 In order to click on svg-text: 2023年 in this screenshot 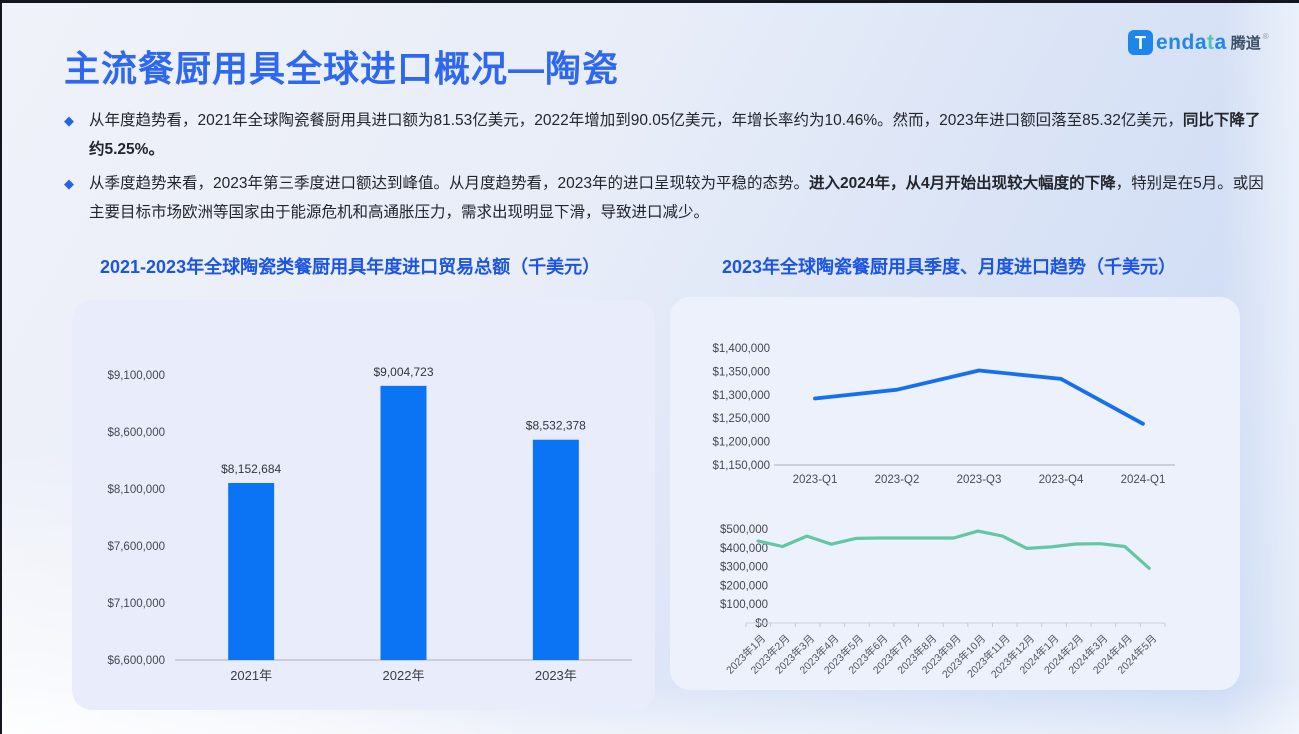, I will do `click(556, 675)`.